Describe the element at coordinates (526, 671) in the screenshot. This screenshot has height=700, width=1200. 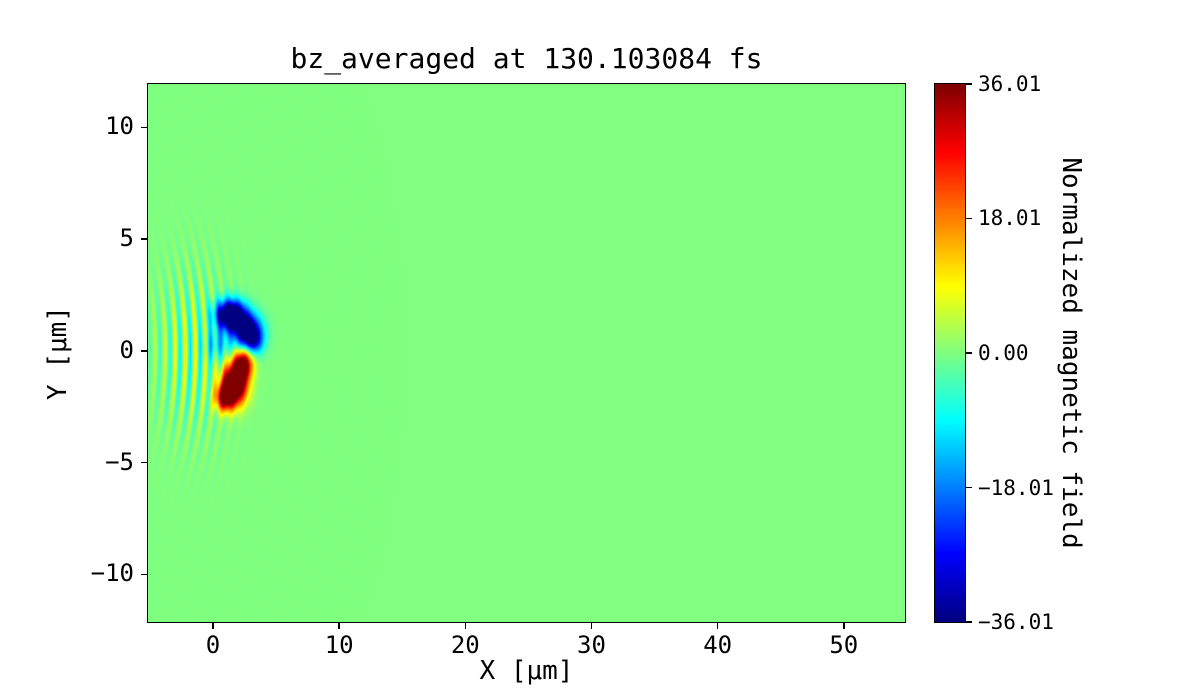
I see `x-axis-label: X [μm]` at that location.